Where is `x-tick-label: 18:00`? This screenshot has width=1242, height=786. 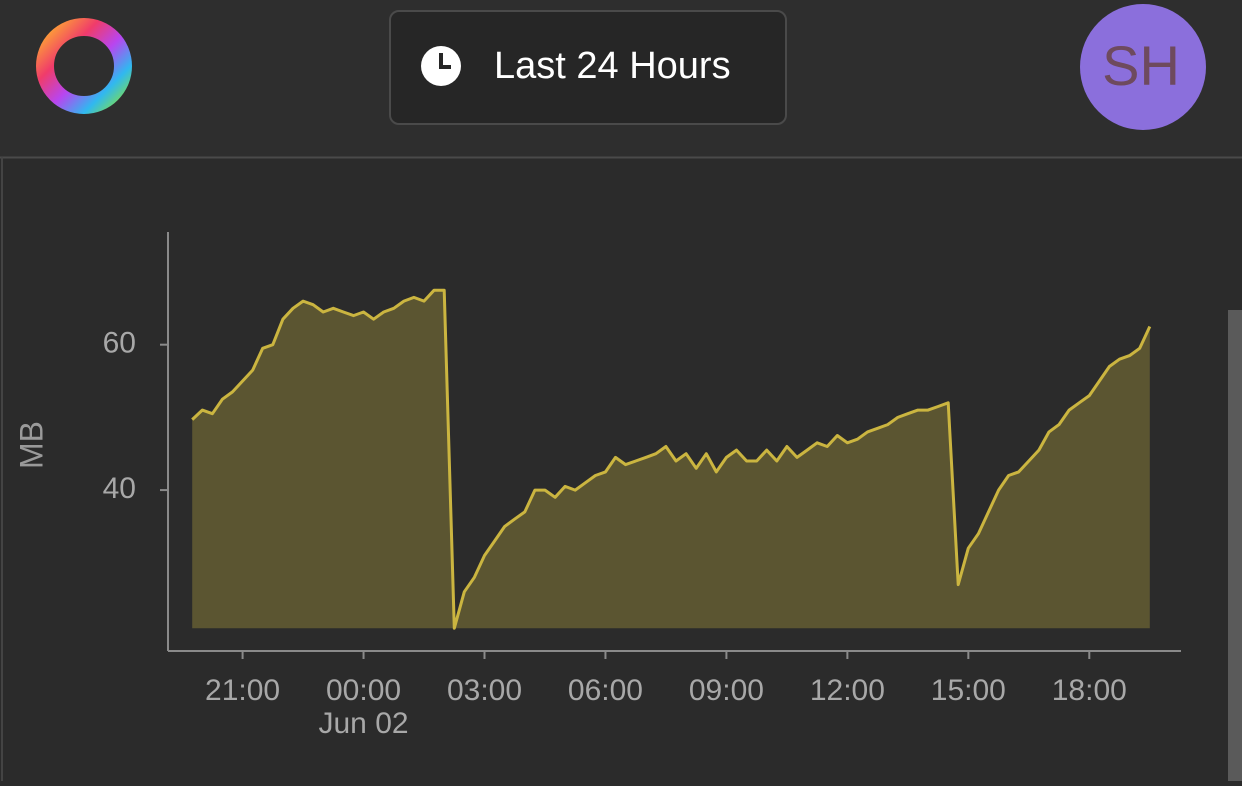 x-tick-label: 18:00 is located at coordinates (1089, 690).